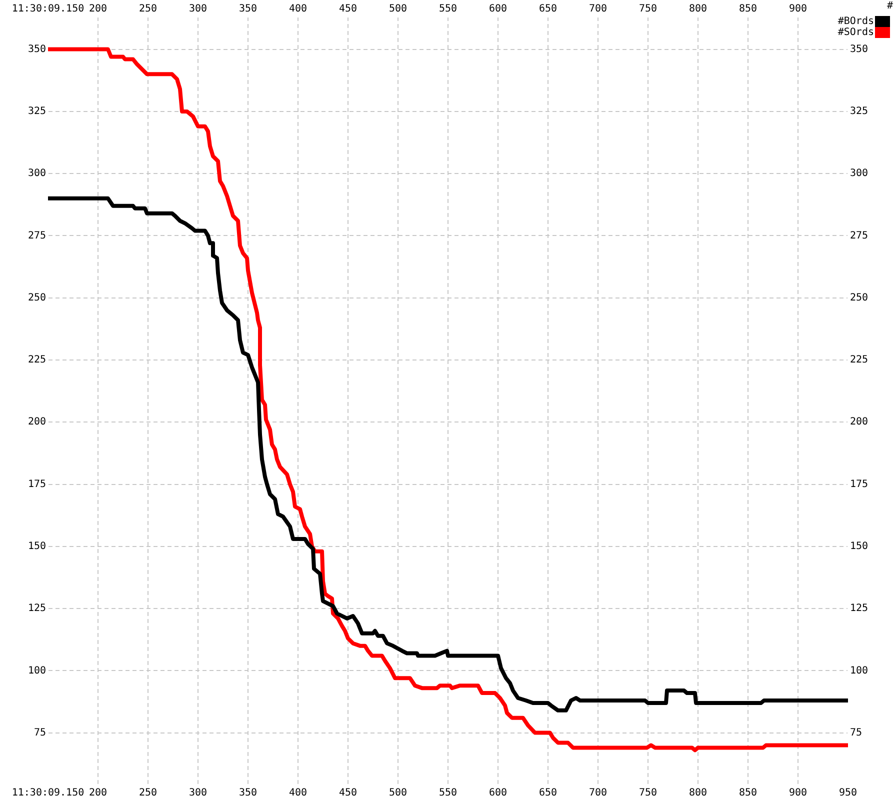 This screenshot has height=800, width=895. Describe the element at coordinates (37, 670) in the screenshot. I see `y-tick-label: 100` at that location.